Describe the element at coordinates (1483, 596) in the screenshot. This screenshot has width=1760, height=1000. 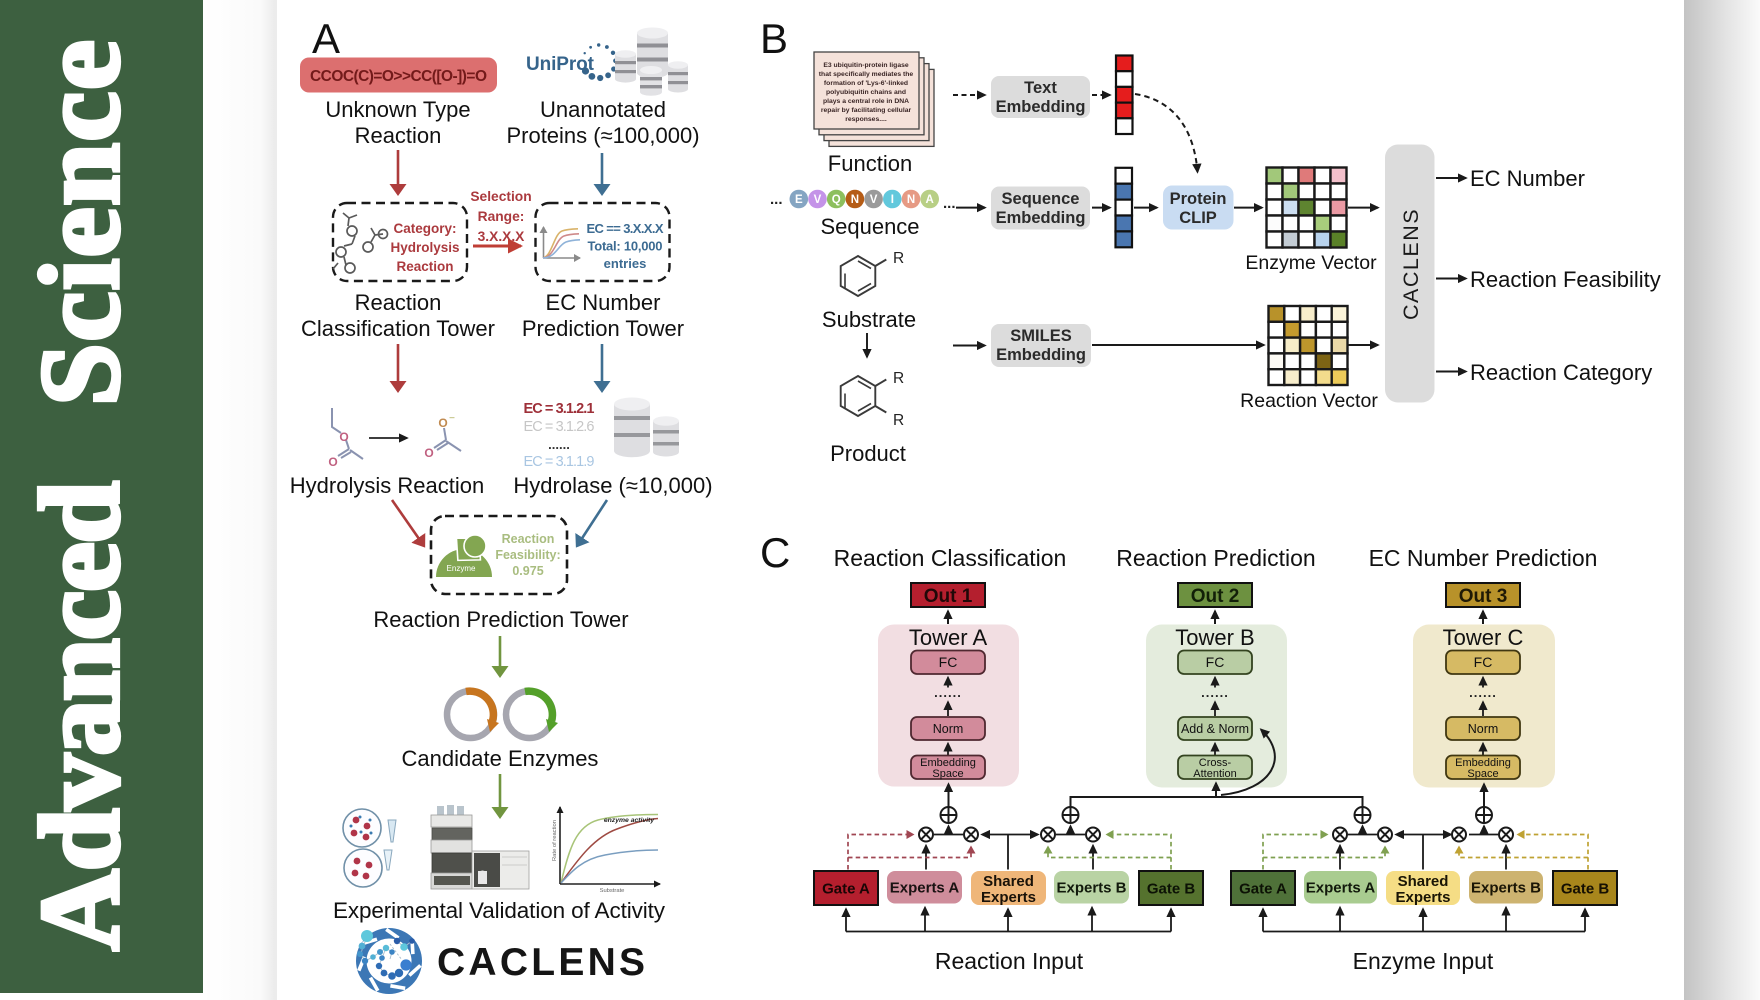
I see `svg-text: Out 3` at that location.